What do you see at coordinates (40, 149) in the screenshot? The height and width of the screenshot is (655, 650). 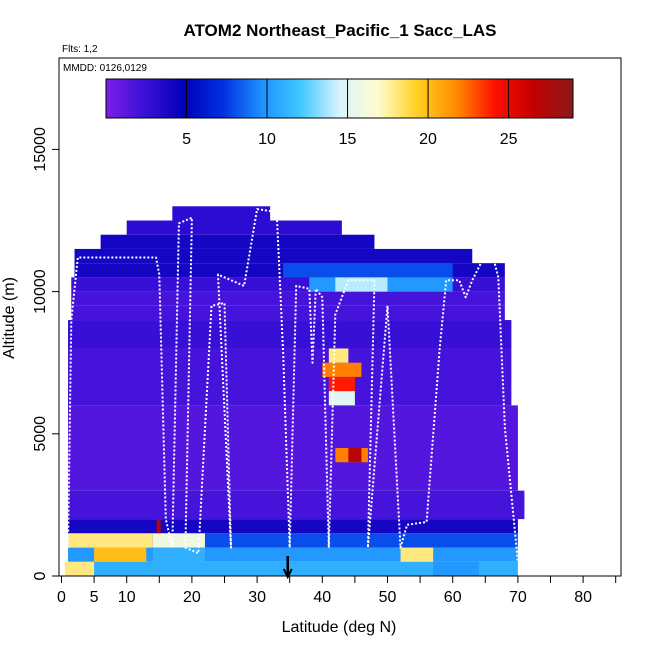 I see `y-tick-label: 15000` at bounding box center [40, 149].